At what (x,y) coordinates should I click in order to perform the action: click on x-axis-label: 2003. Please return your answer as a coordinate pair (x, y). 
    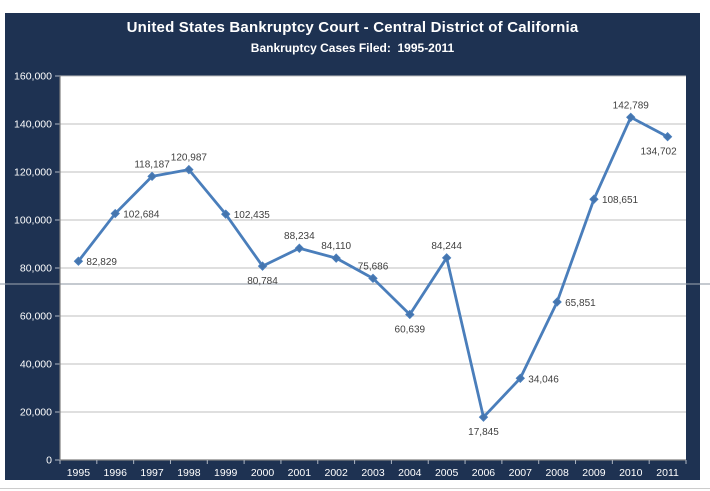
    Looking at the image, I should click on (373, 473).